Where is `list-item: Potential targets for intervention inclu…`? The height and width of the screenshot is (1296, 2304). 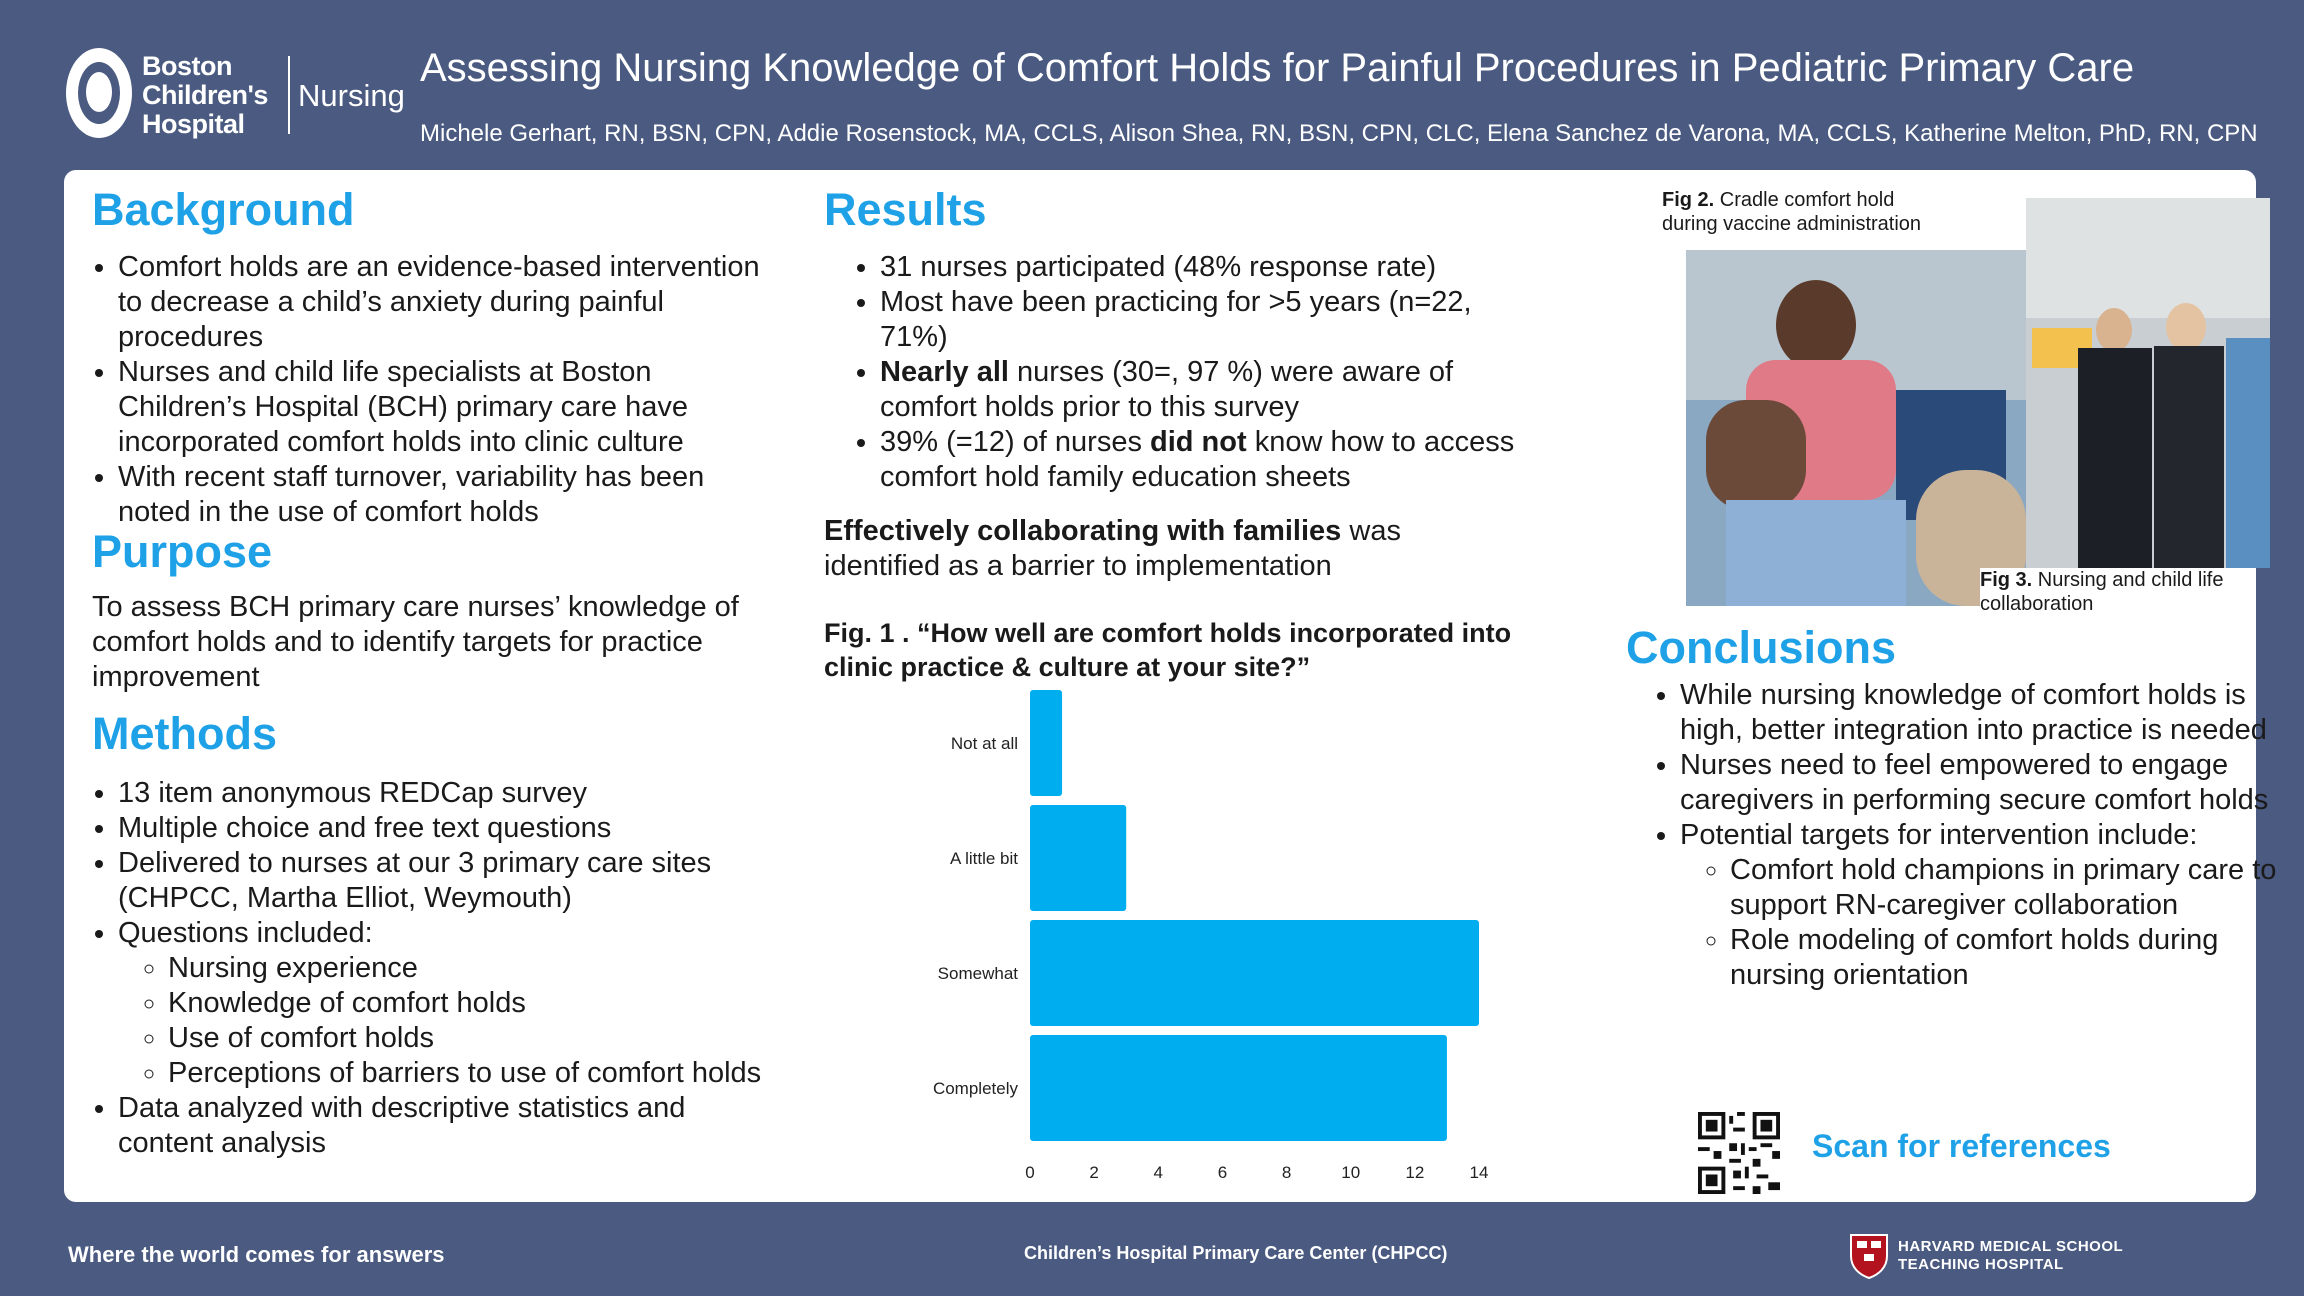 list-item: Potential targets for intervention inclu… is located at coordinates (1980, 905).